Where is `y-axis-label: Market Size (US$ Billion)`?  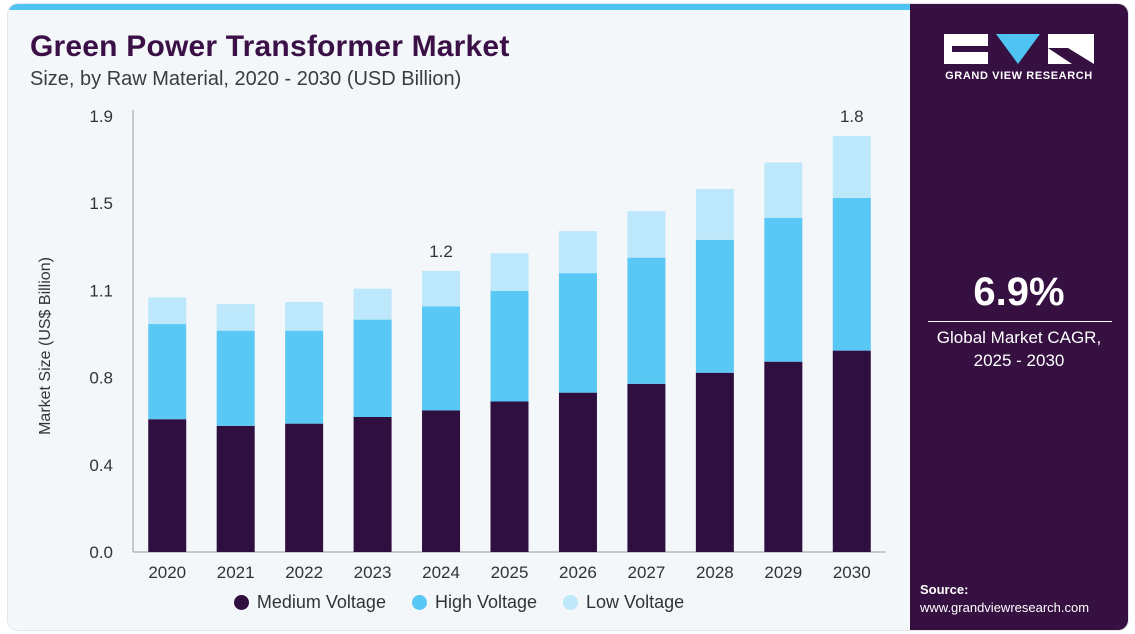 y-axis-label: Market Size (US$ Billion) is located at coordinates (45, 346).